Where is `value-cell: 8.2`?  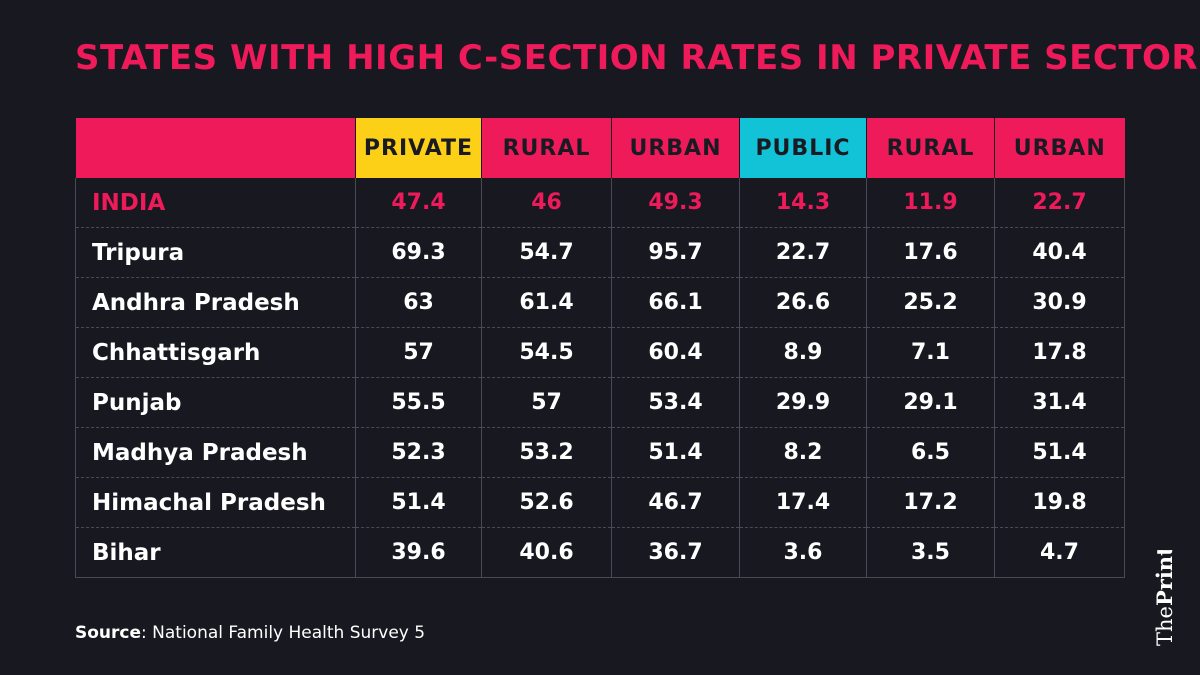
value-cell: 8.2 is located at coordinates (803, 452).